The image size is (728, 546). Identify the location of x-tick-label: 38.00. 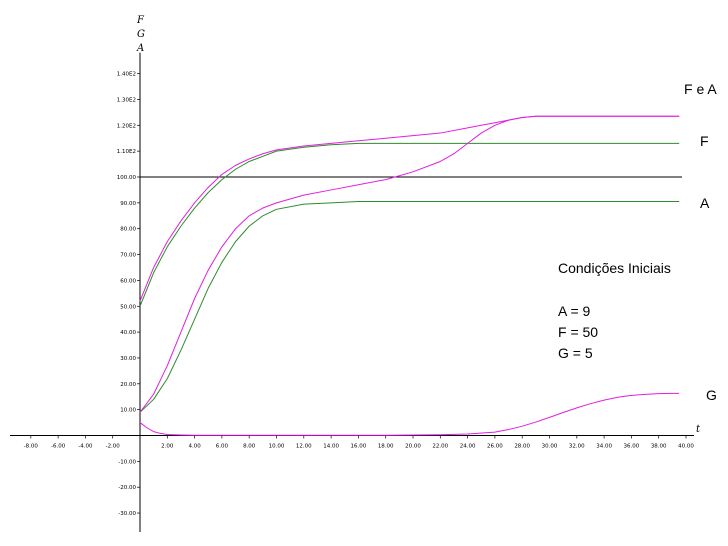
(659, 447).